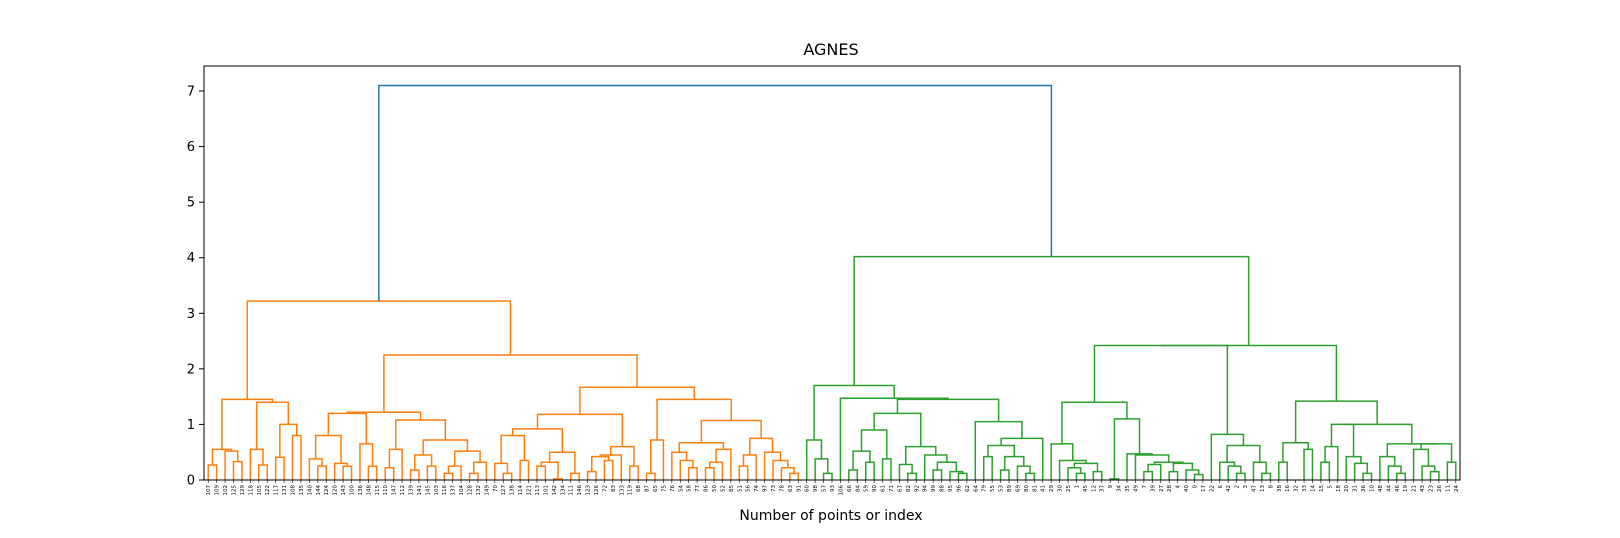 This screenshot has width=1620, height=538. I want to click on x-tick-label: 131, so click(285, 490).